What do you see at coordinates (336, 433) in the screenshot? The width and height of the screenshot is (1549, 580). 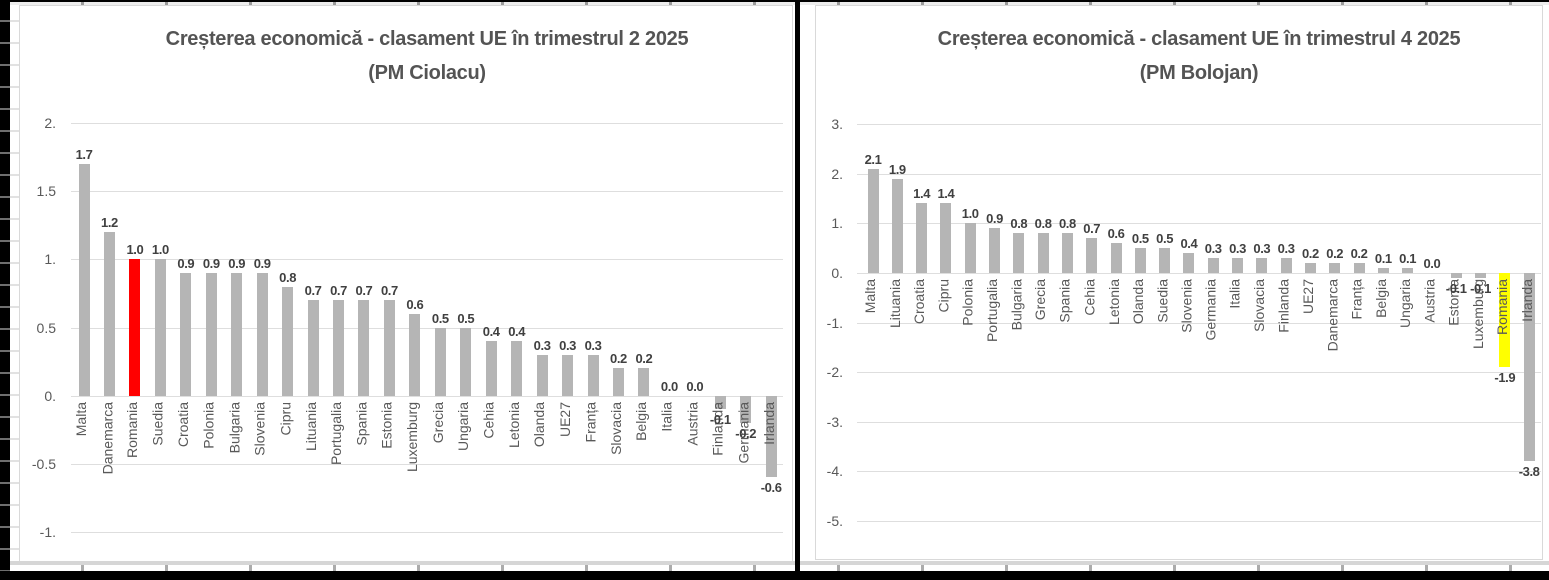 I see `category-label-portugalia: Portugalia` at bounding box center [336, 433].